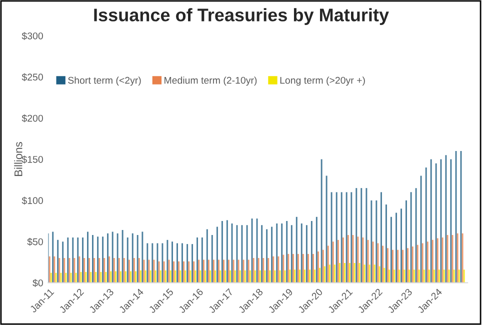 The image size is (482, 325). Describe the element at coordinates (104, 81) in the screenshot. I see `legend-label: Short term (<2yr)` at that location.